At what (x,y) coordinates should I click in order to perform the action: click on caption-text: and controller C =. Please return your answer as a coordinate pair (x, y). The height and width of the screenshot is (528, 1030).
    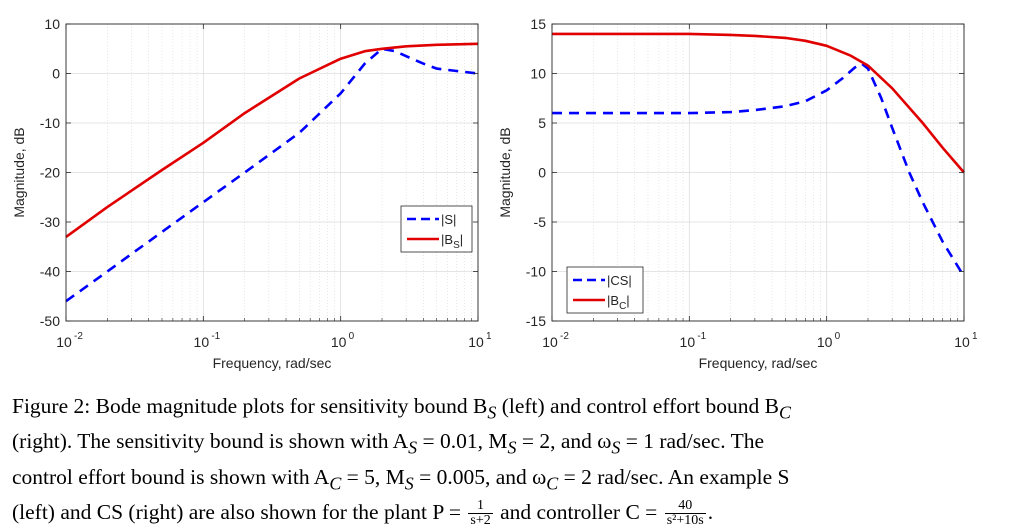
    Looking at the image, I should click on (578, 511).